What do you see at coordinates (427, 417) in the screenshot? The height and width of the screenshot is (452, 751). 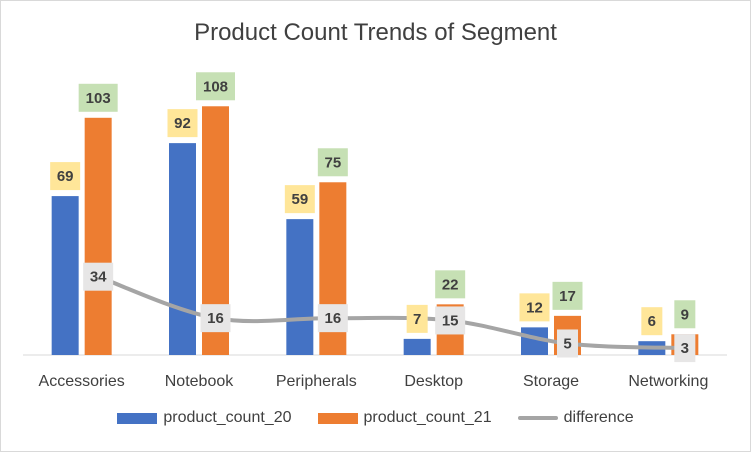 I see `legend-label-series-2: product_count_21` at bounding box center [427, 417].